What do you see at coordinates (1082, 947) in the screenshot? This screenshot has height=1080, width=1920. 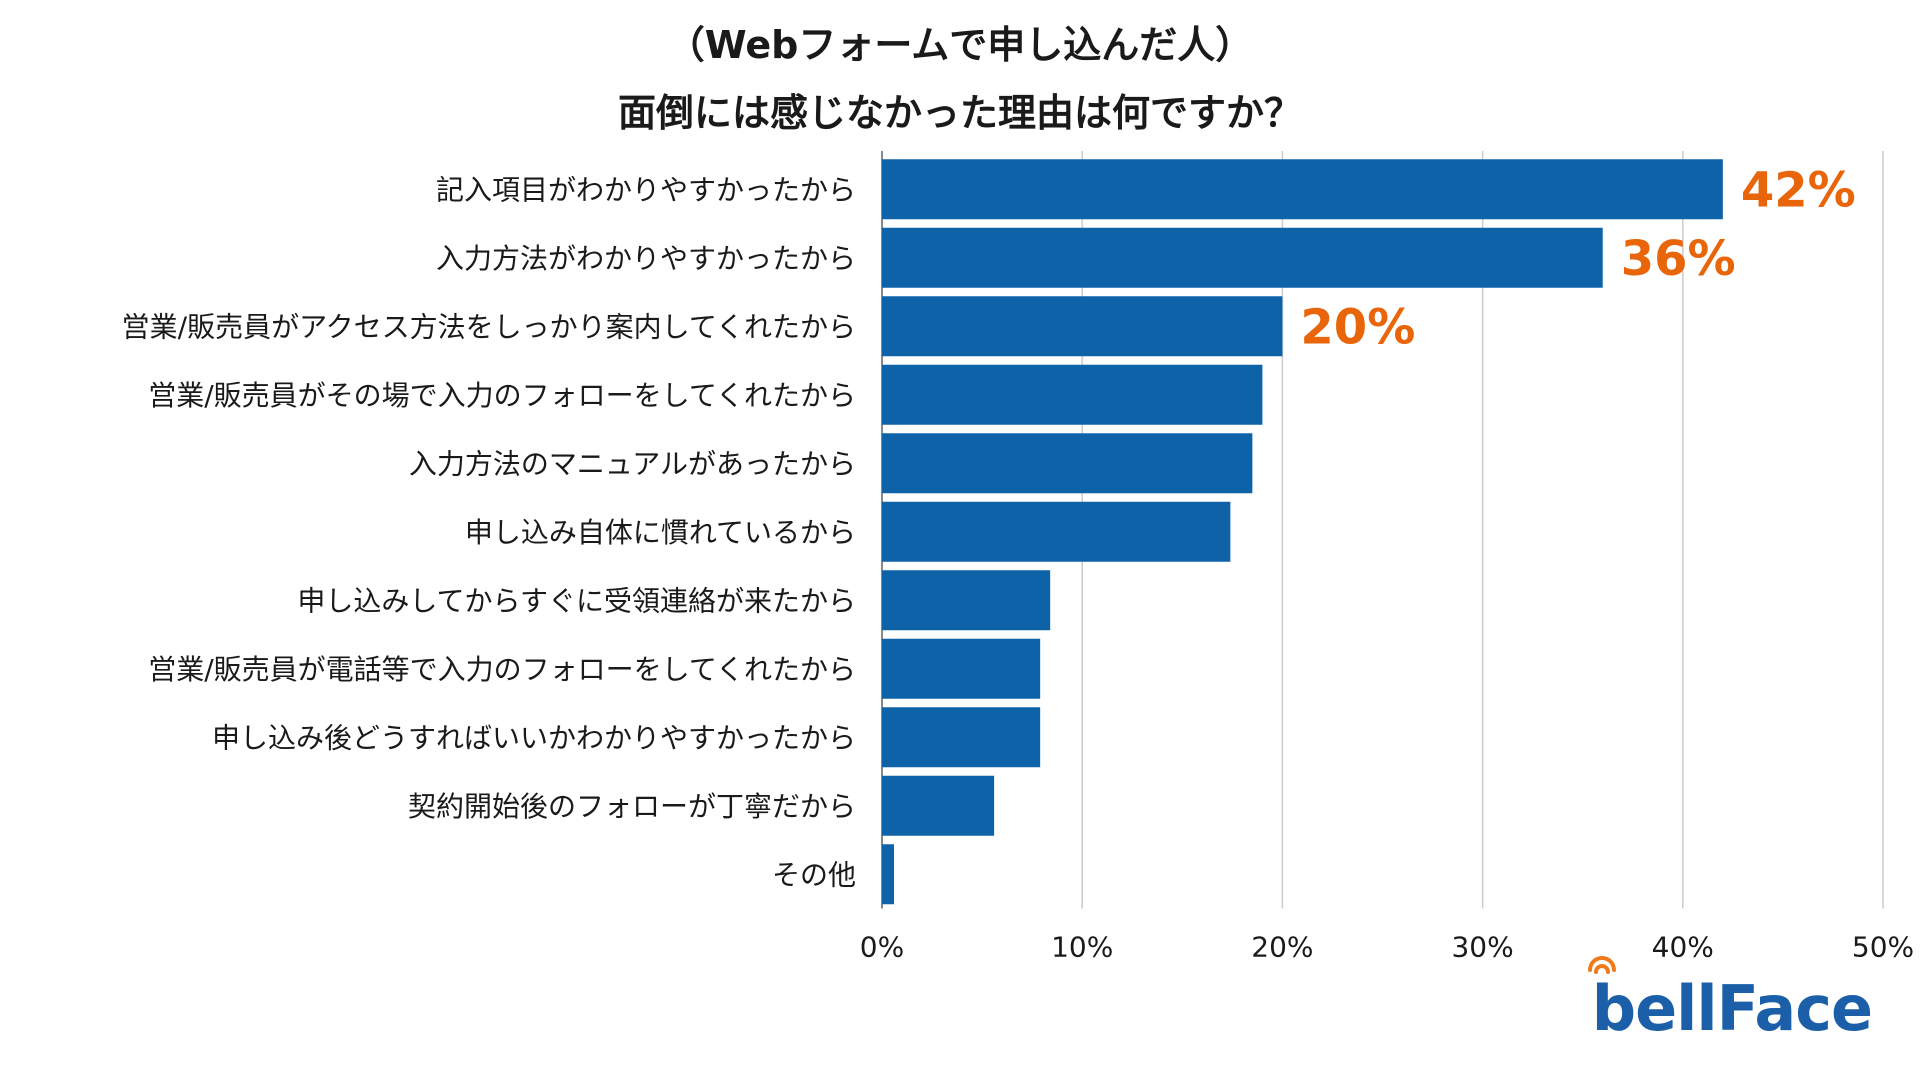 I see `x-tick-label: 10%` at bounding box center [1082, 947].